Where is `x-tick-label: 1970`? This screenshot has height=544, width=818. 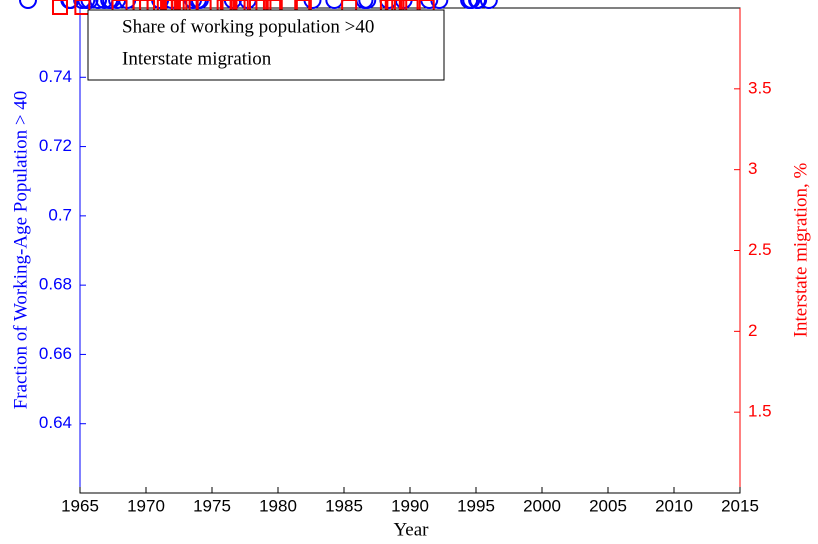 x-tick-label: 1970 is located at coordinates (146, 505).